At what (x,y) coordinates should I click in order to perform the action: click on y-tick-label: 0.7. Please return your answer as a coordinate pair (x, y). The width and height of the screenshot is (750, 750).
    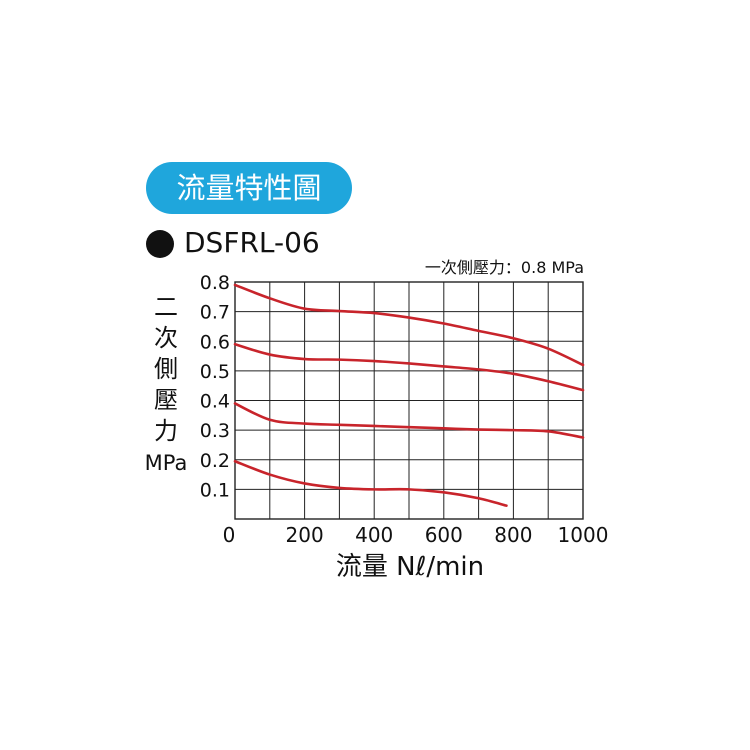
    Looking at the image, I should click on (215, 313).